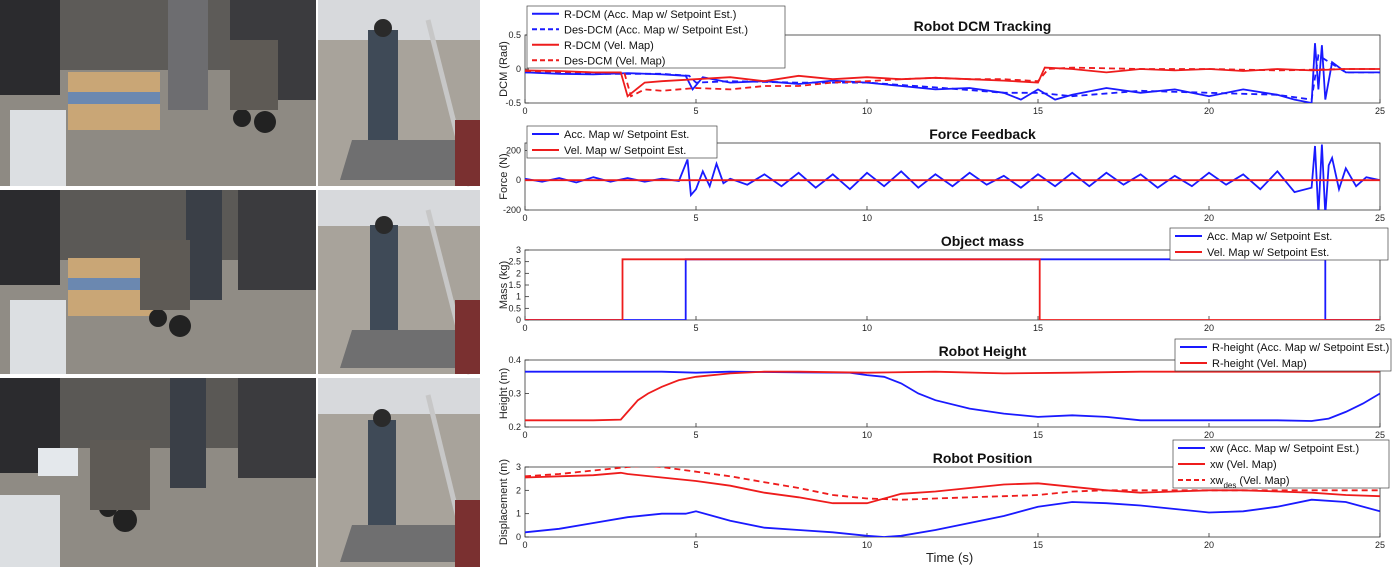 Image resolution: width=1400 pixels, height=572 pixels. Describe the element at coordinates (1300, 348) in the screenshot. I see `legend-label: R-height (Acc. Map w/ Setpoint Est.)` at that location.